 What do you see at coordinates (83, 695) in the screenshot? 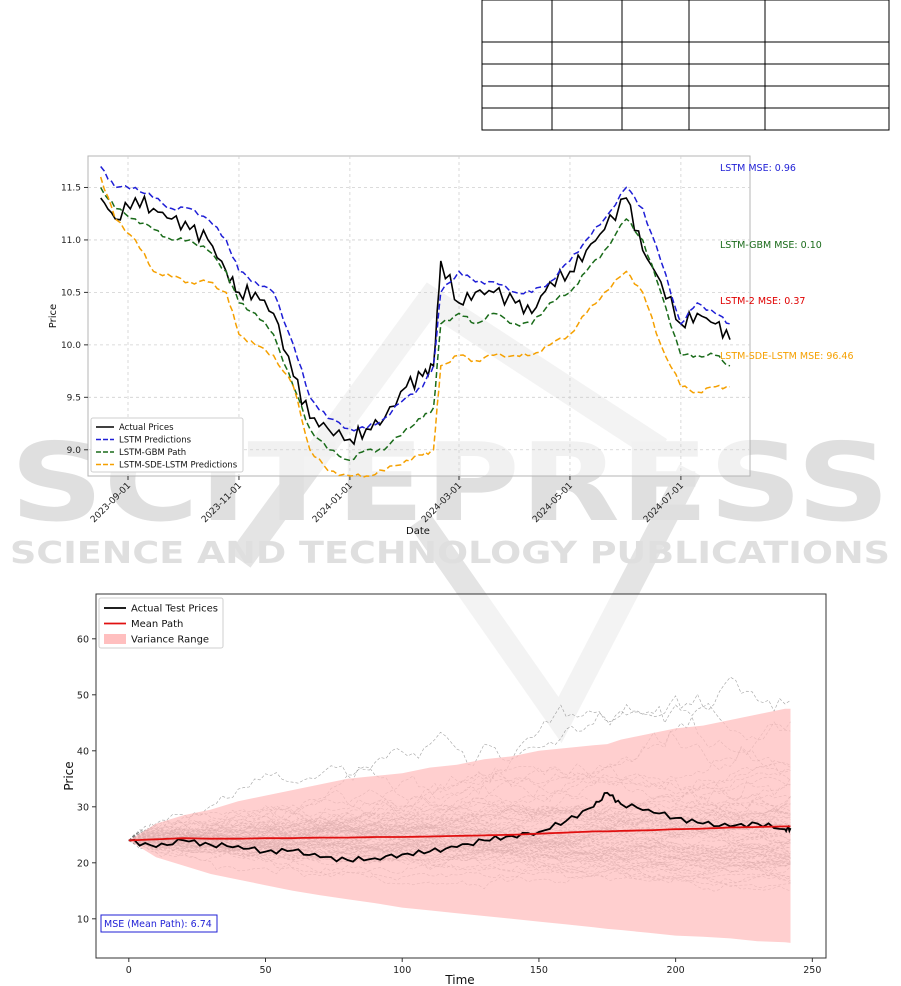
I see `chart2-y-tick-label: 50` at bounding box center [83, 695].